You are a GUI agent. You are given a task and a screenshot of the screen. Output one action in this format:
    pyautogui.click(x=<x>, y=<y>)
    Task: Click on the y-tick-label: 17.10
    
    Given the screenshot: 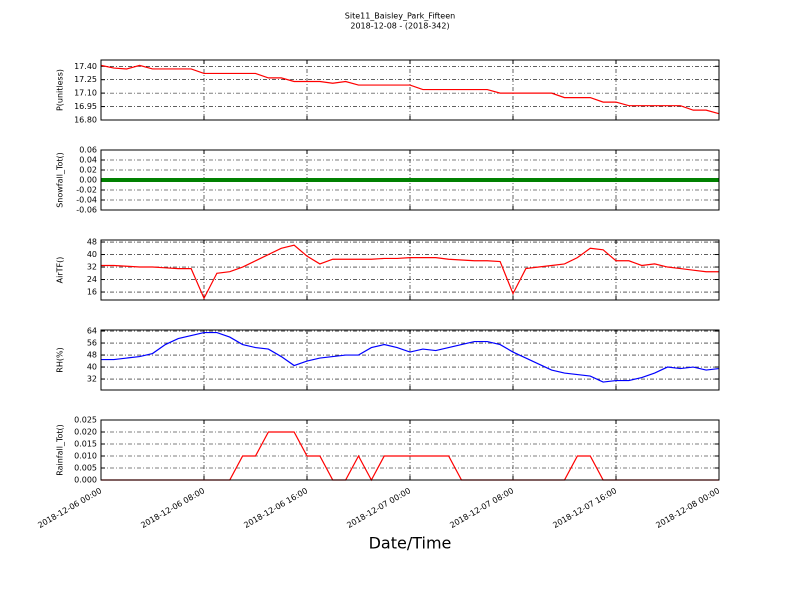 What is the action you would take?
    pyautogui.click(x=85, y=93)
    